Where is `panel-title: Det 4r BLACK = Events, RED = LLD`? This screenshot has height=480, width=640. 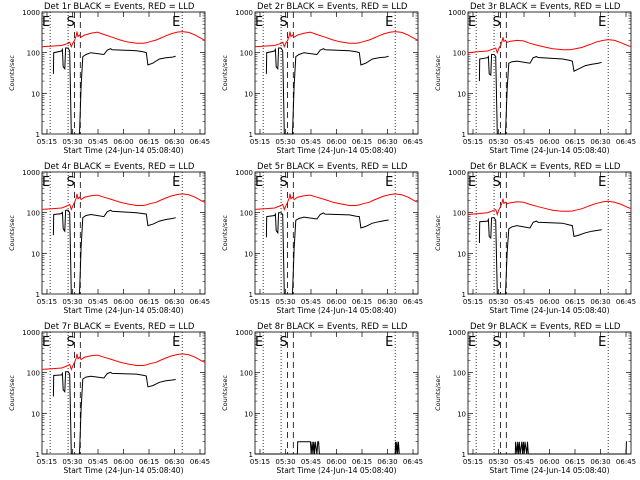 panel-title: Det 4r BLACK = Events, RED = LLD is located at coordinates (119, 167).